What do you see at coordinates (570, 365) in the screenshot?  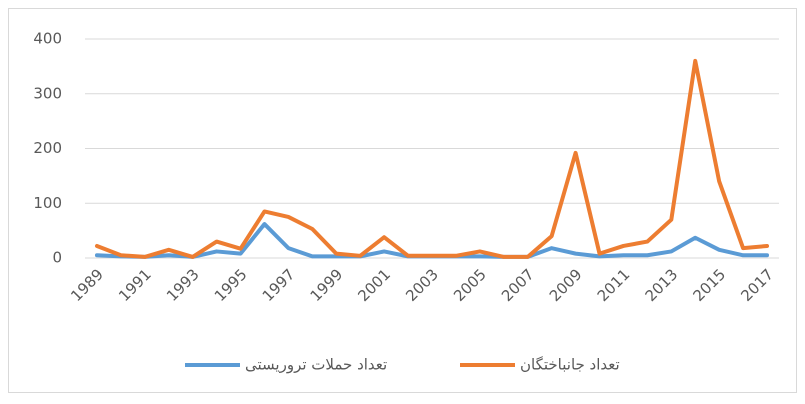 I see `legend-label: تعداد جانباختگان` at bounding box center [570, 365].